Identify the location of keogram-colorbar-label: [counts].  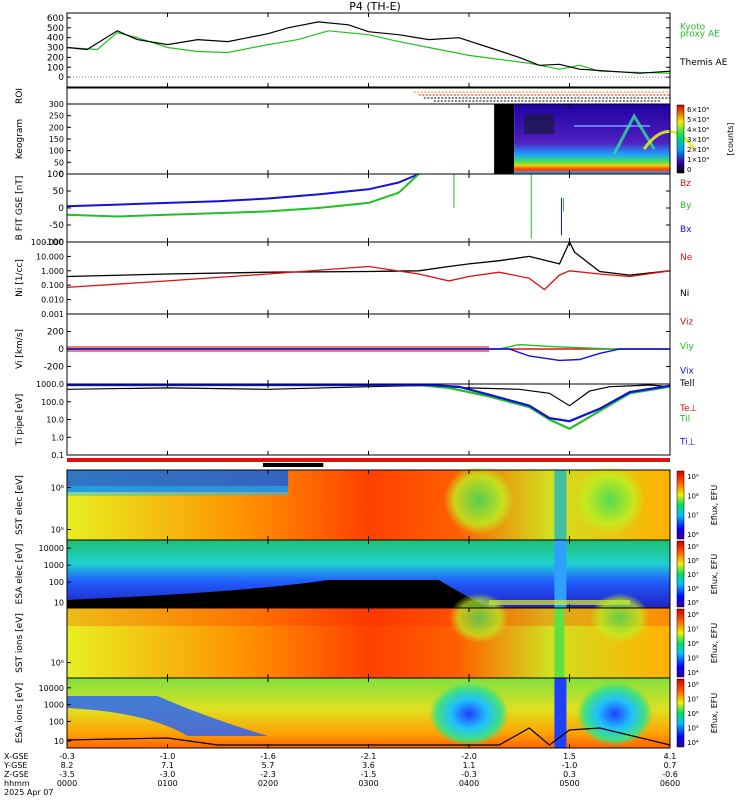
(730, 139).